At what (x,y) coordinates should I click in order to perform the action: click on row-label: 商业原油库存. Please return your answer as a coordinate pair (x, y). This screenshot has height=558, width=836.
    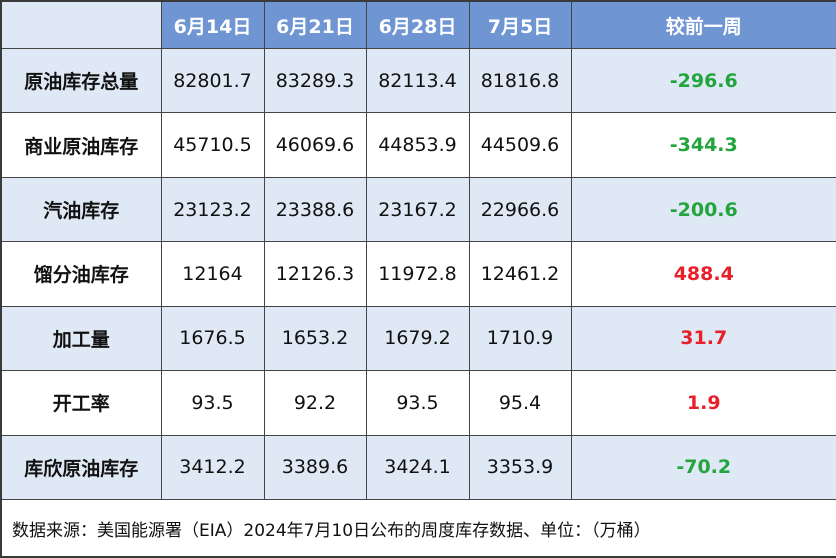
    Looking at the image, I should click on (81, 145).